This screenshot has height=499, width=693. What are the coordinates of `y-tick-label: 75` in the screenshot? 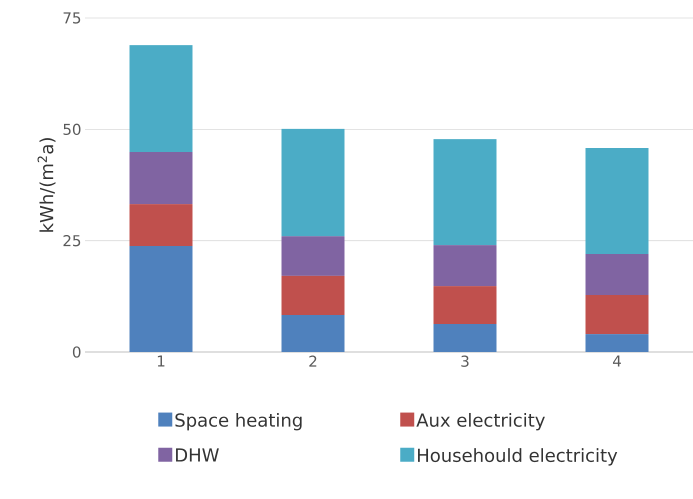 It's located at (72, 18).